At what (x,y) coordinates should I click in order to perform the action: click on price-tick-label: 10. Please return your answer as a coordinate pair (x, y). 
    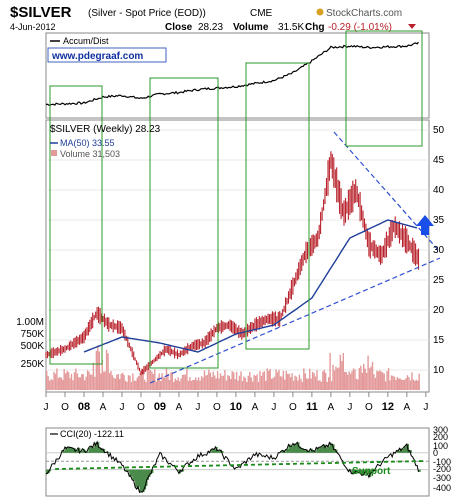
    Looking at the image, I should click on (439, 370).